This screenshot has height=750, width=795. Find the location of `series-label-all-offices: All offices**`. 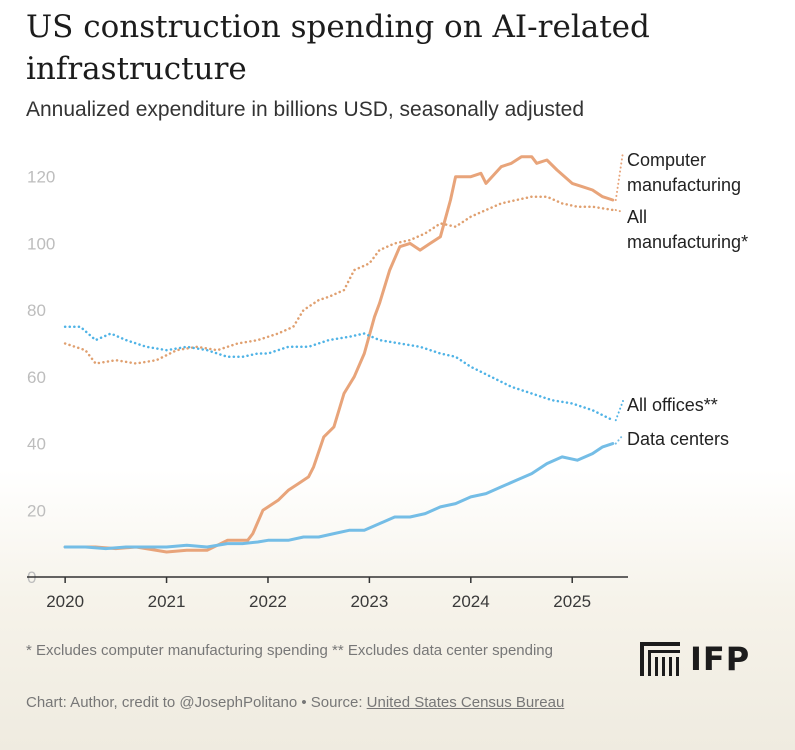

series-label-all-offices: All offices** is located at coordinates (672, 405).